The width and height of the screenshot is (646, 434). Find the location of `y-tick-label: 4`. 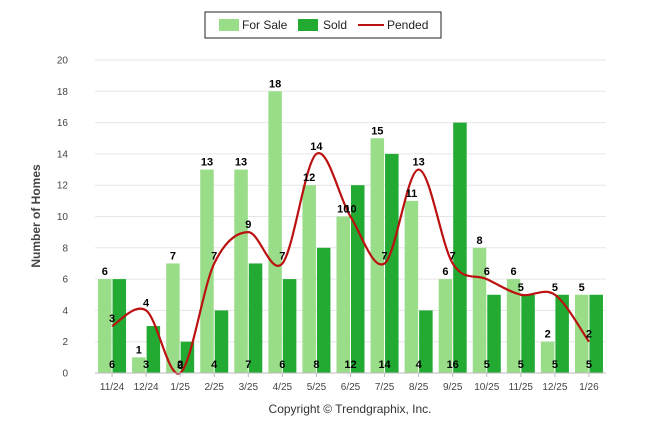

y-tick-label: 4 is located at coordinates (65, 311).